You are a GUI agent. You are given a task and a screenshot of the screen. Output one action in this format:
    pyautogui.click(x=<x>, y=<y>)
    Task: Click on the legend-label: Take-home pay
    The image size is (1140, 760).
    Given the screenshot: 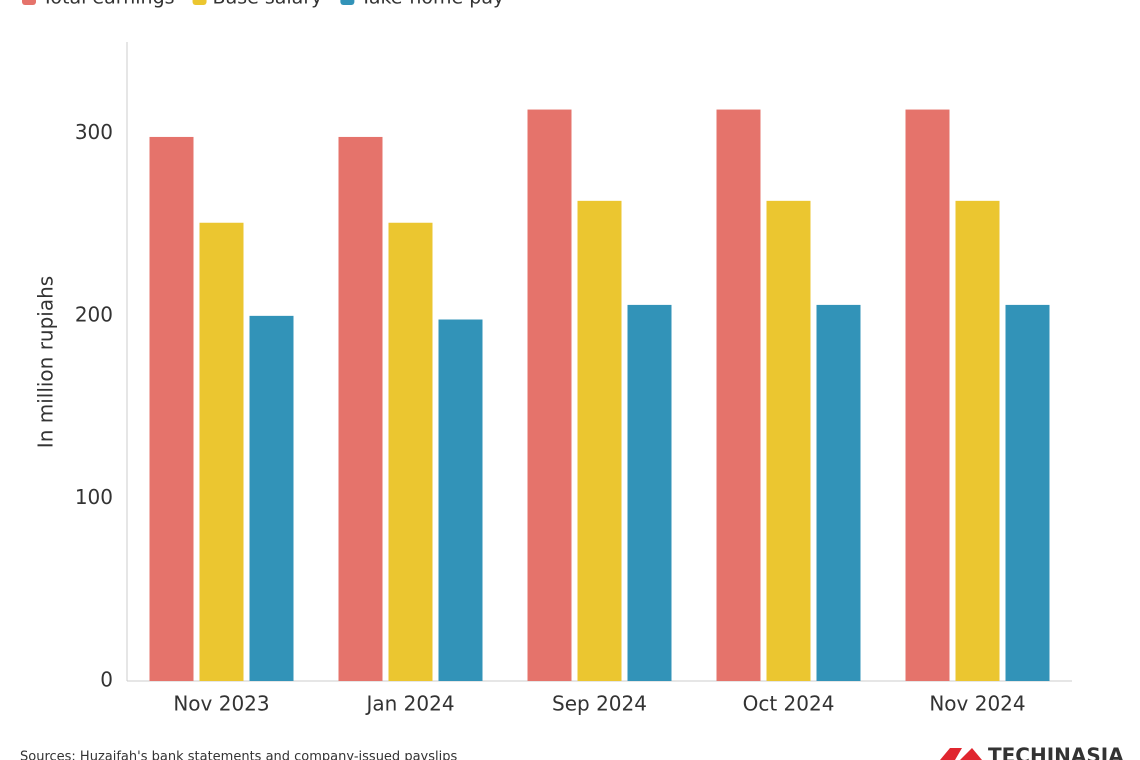 What is the action you would take?
    pyautogui.click(x=431, y=4)
    